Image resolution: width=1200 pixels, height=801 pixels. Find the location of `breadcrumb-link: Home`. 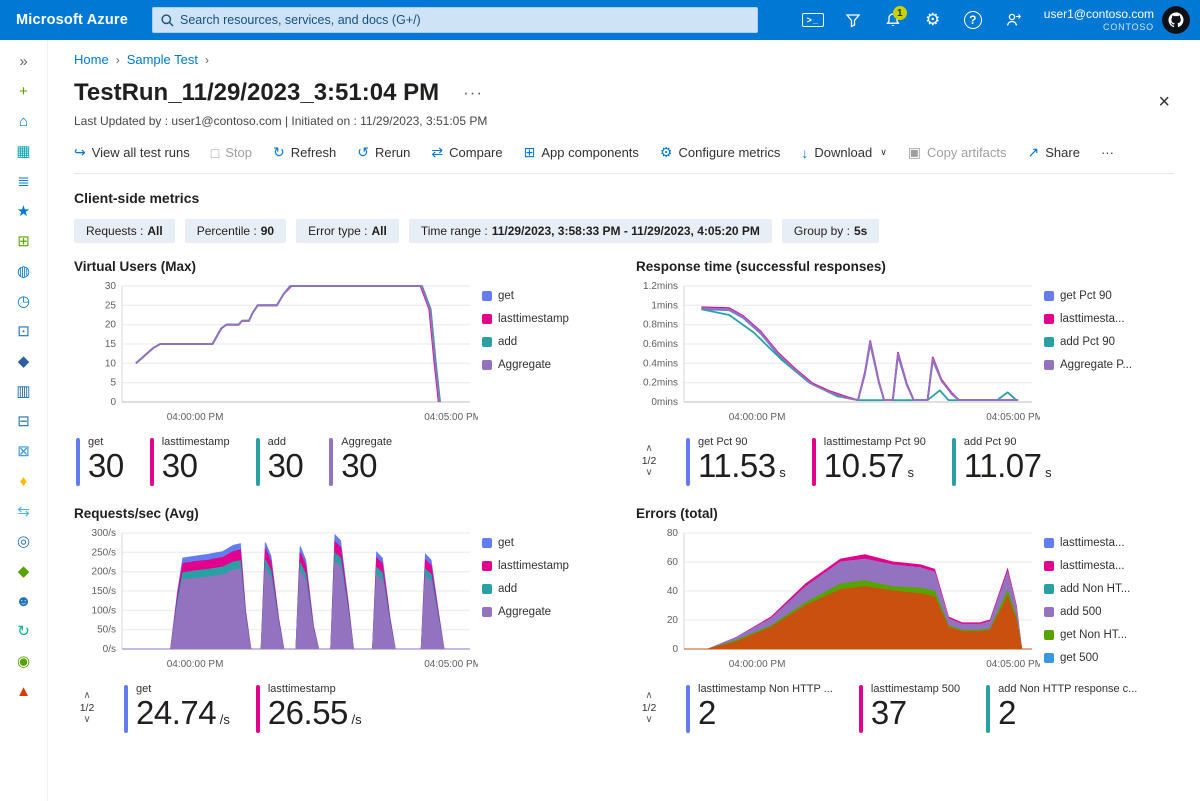

breadcrumb-link: Home is located at coordinates (91, 59).